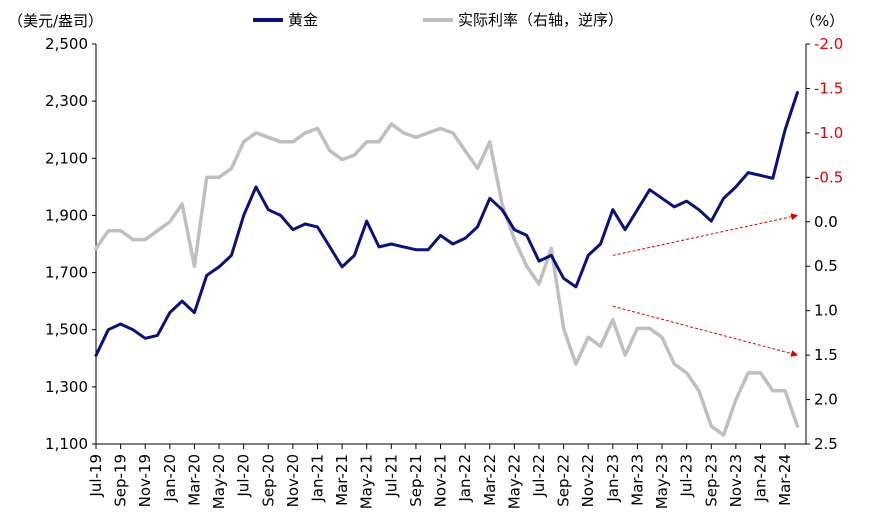 The height and width of the screenshot is (521, 870). What do you see at coordinates (194, 480) in the screenshot?
I see `x-tick-label: Mar-20` at bounding box center [194, 480].